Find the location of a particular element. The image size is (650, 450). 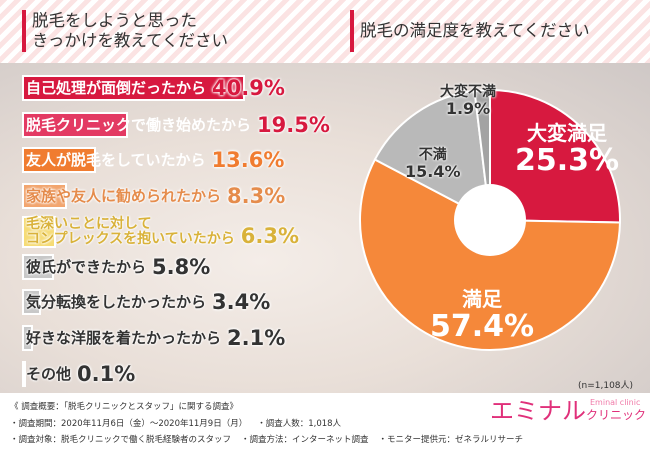

logo-main: エミナル is located at coordinates (538, 411).